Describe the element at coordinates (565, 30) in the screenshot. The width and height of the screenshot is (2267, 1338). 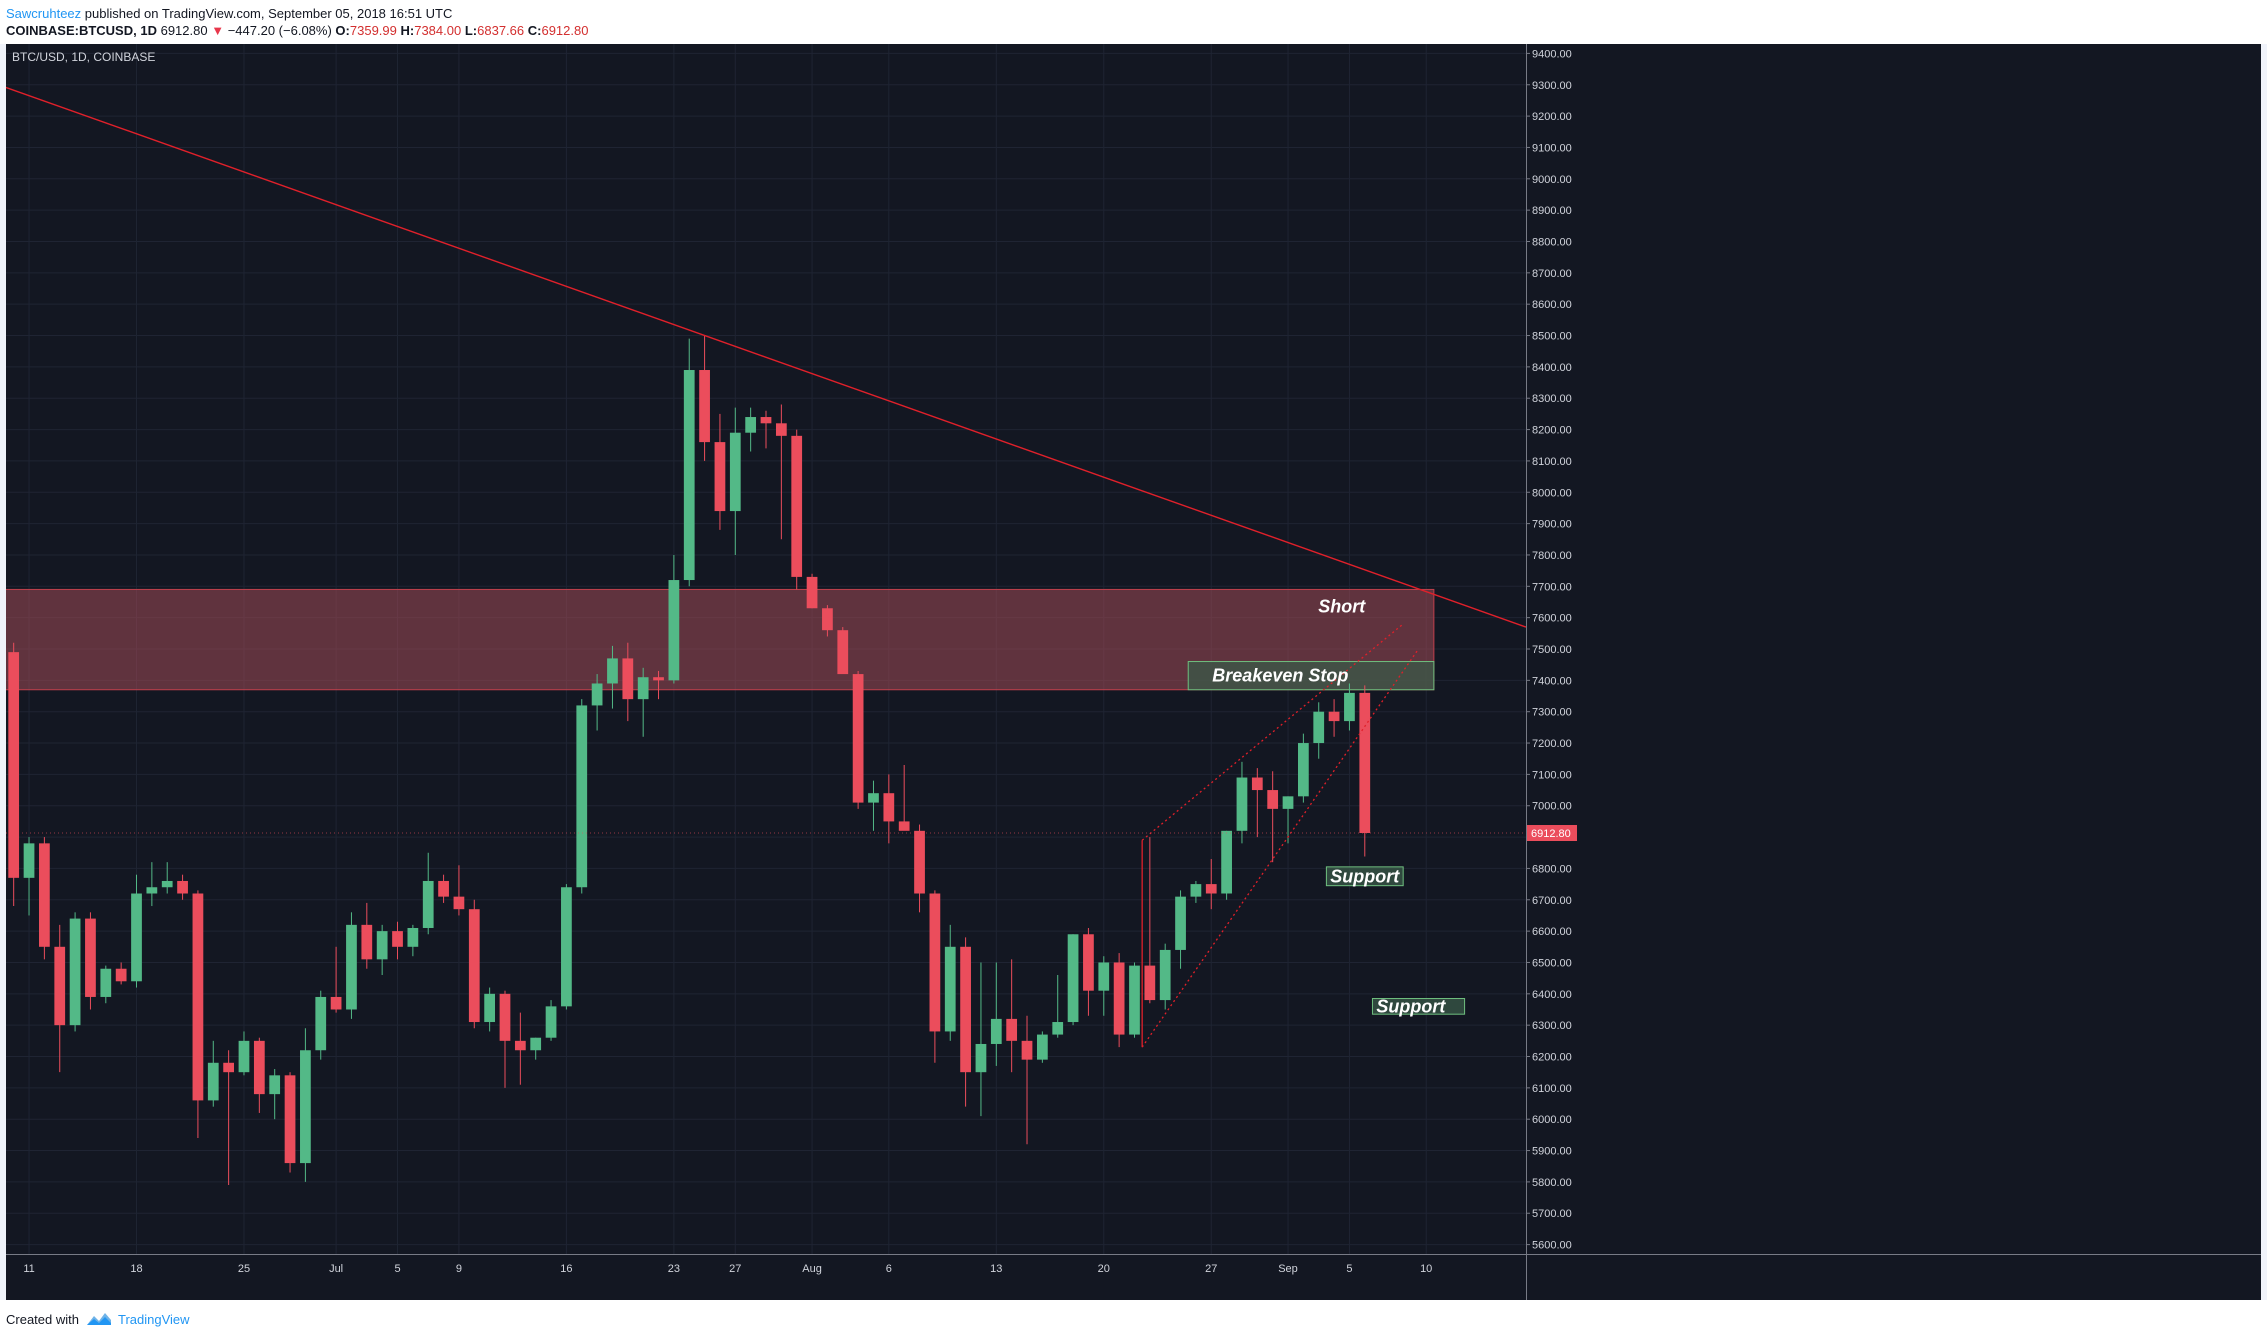
I see `close-value: 6912.80` at that location.